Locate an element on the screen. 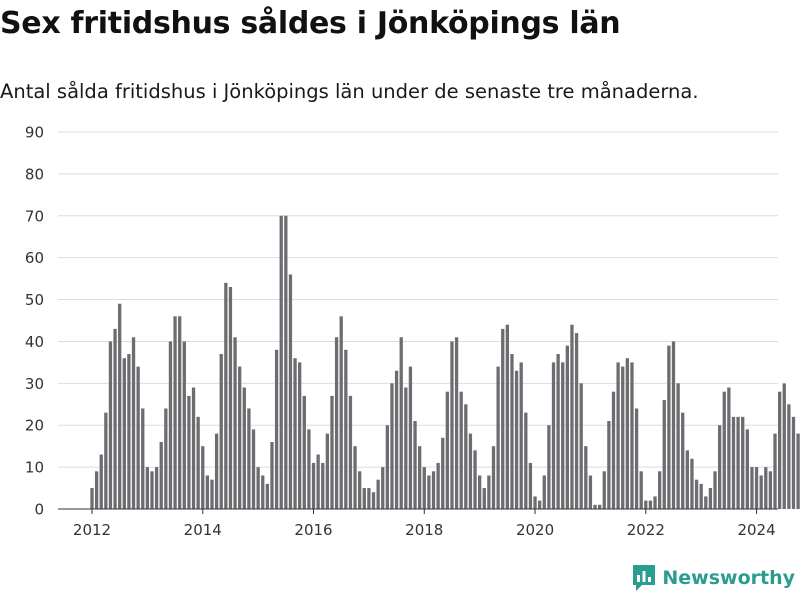  y-tick-label: 10 is located at coordinates (34, 468).